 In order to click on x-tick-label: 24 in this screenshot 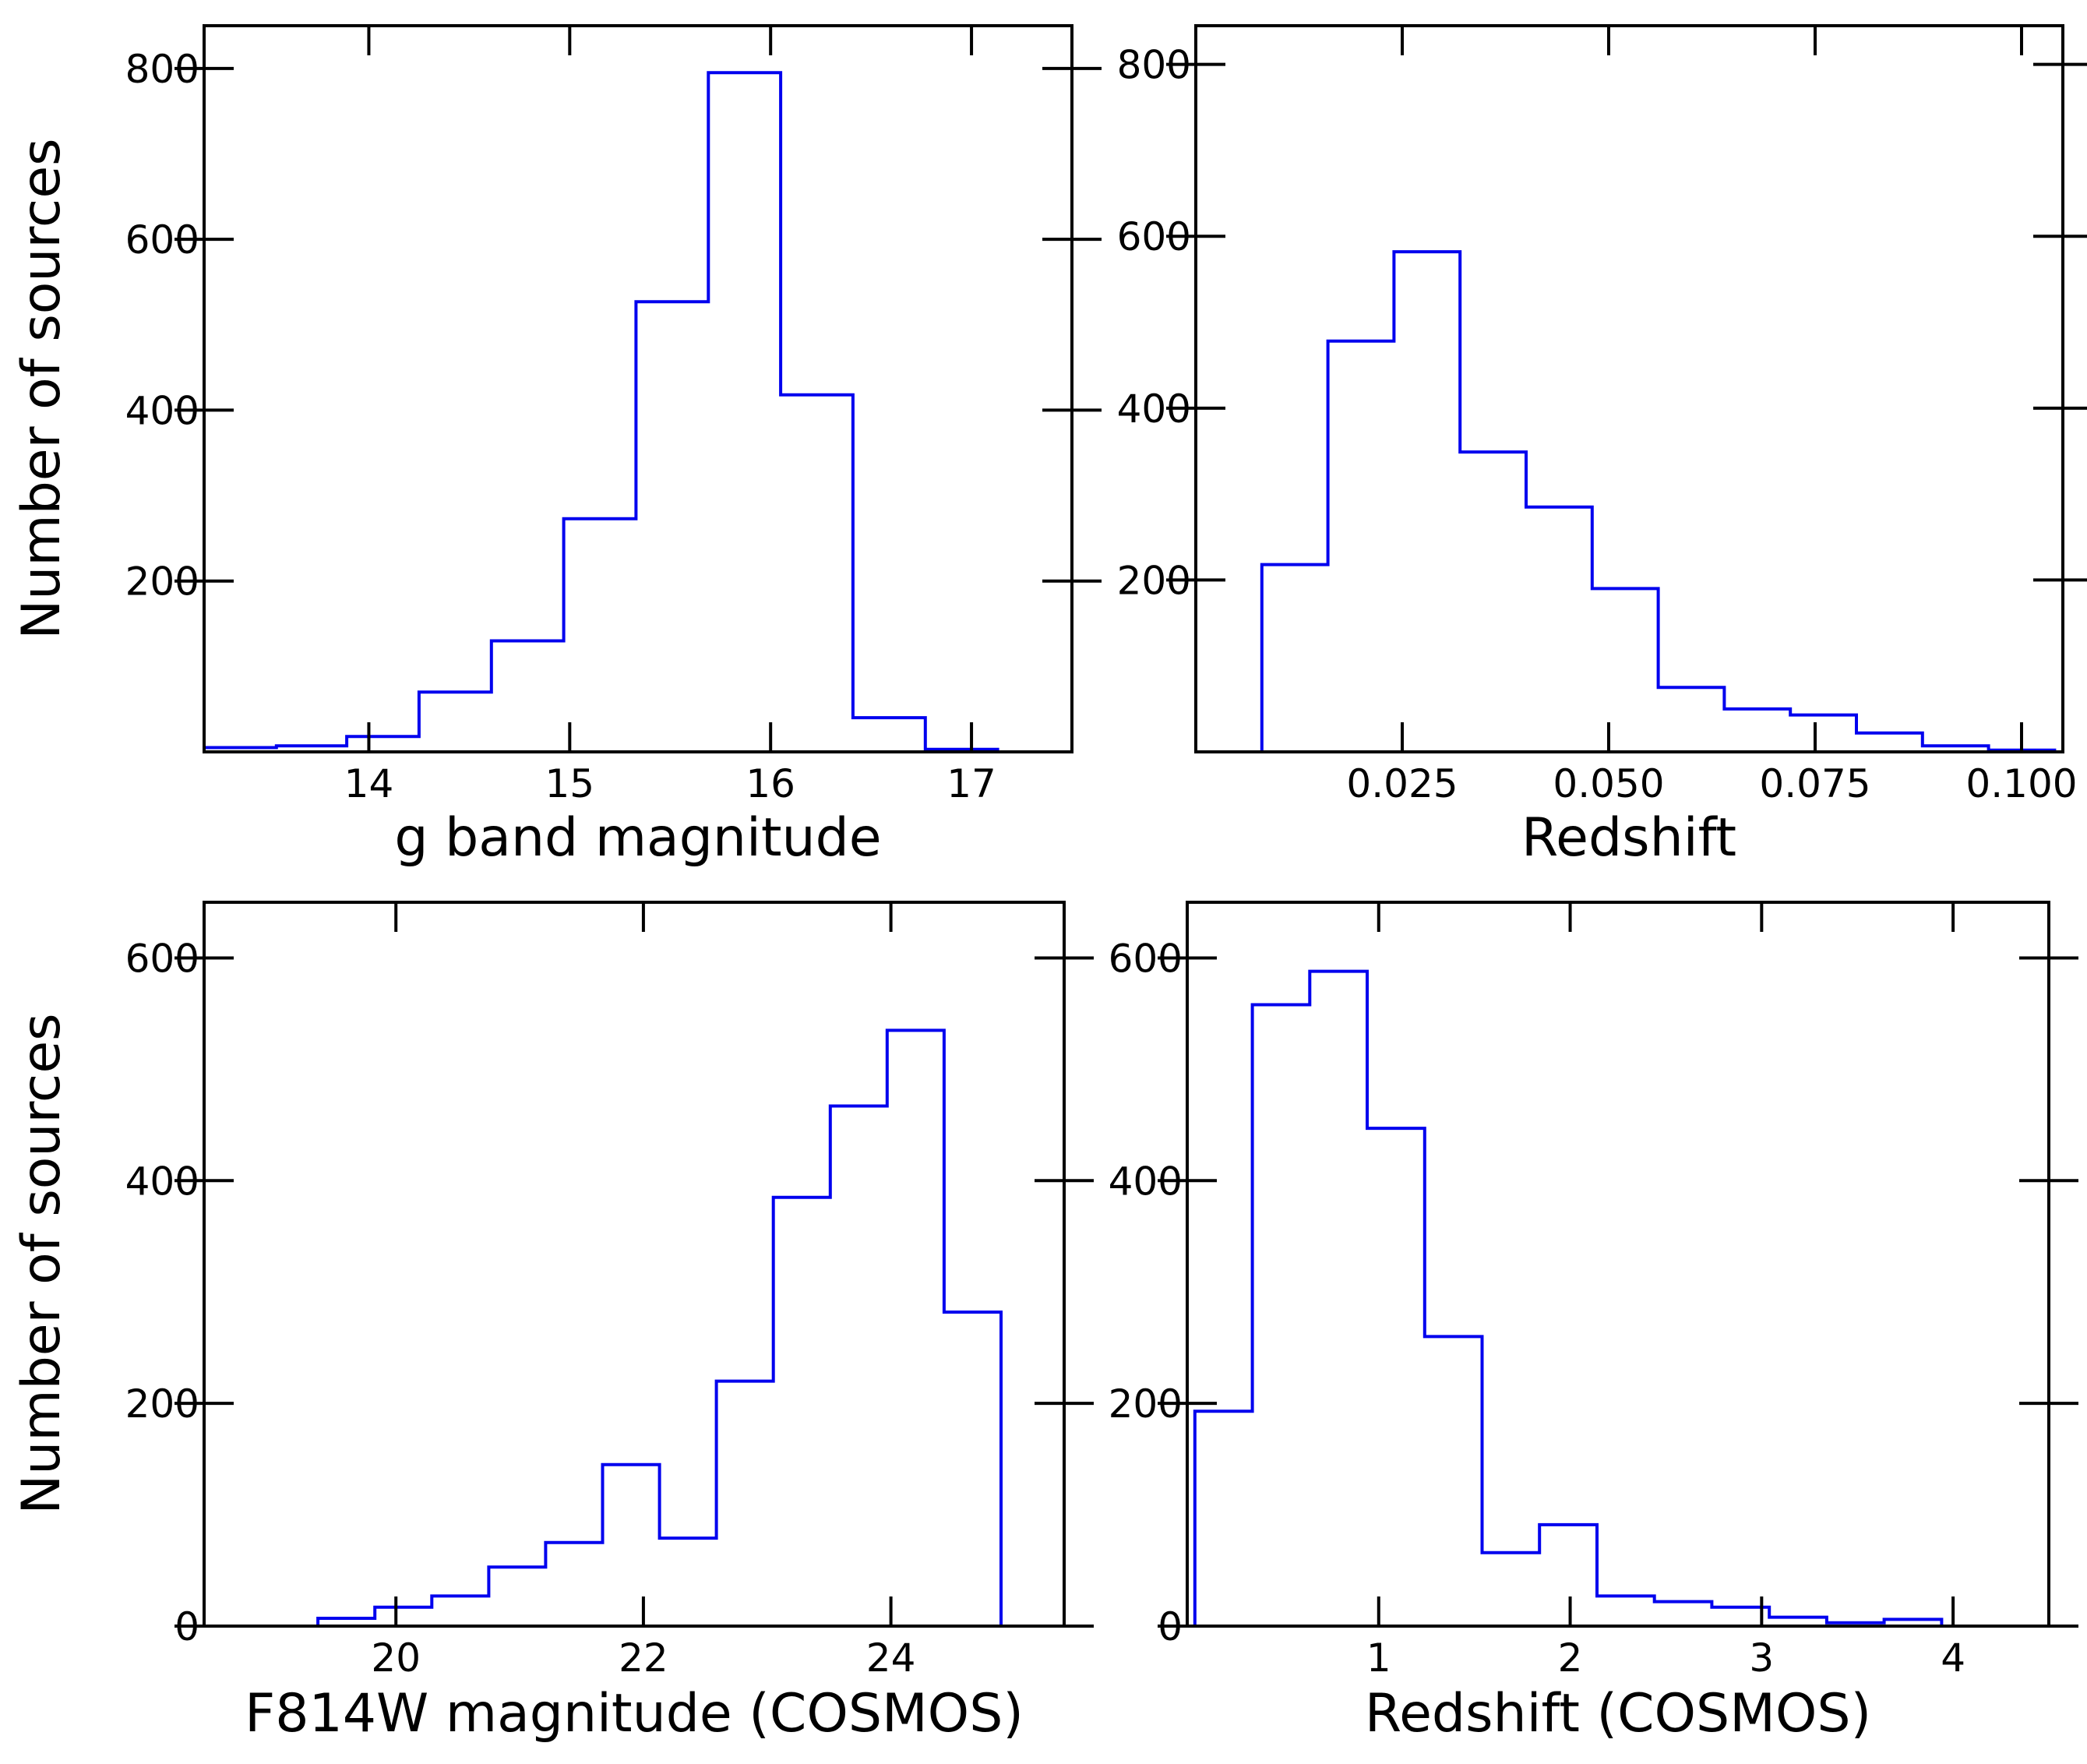, I will do `click(891, 1658)`.